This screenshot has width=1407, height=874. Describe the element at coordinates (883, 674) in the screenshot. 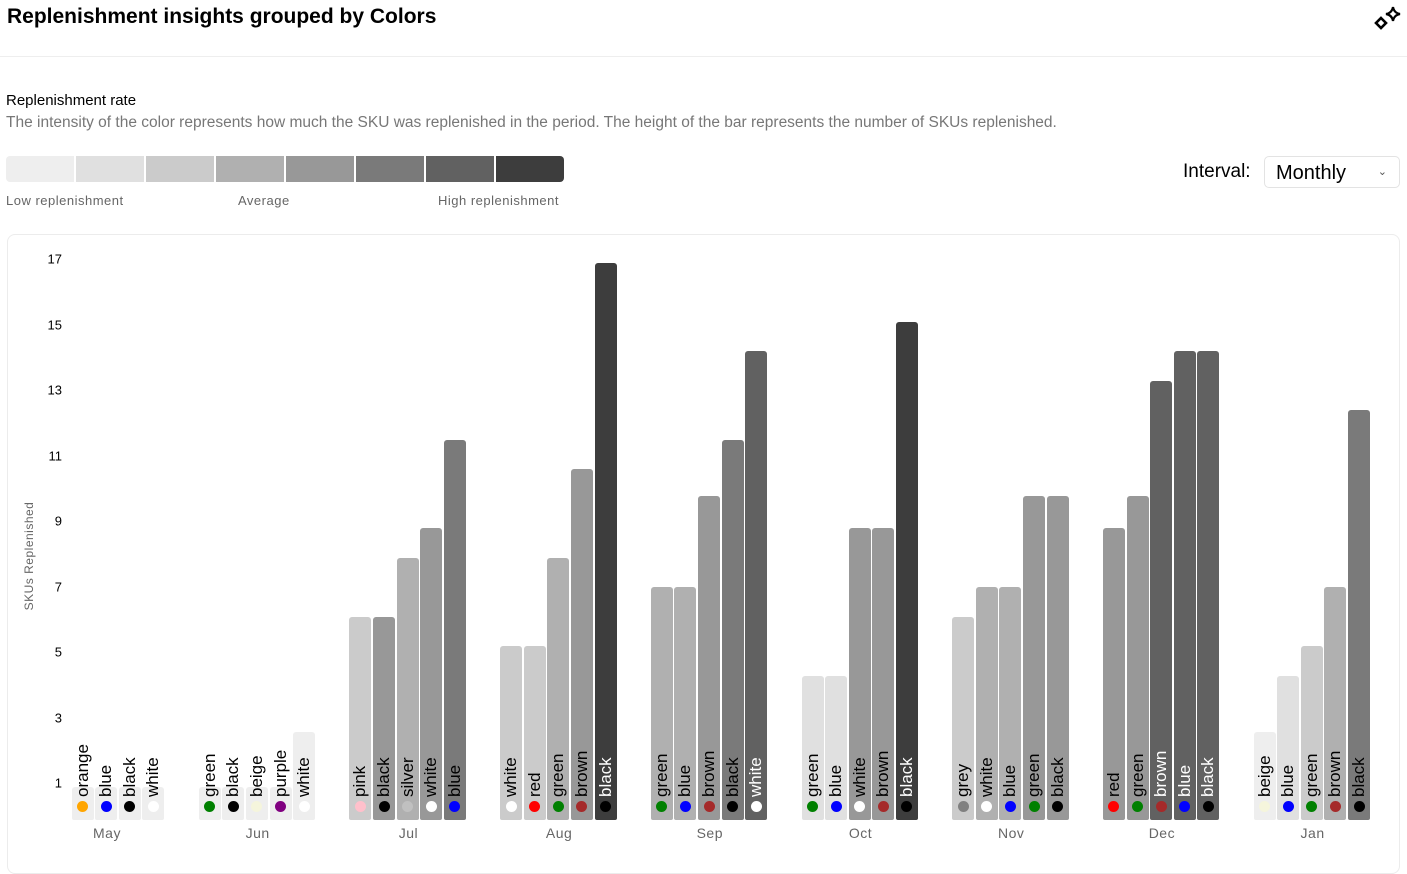

I see `bar-oct-brown` at that location.